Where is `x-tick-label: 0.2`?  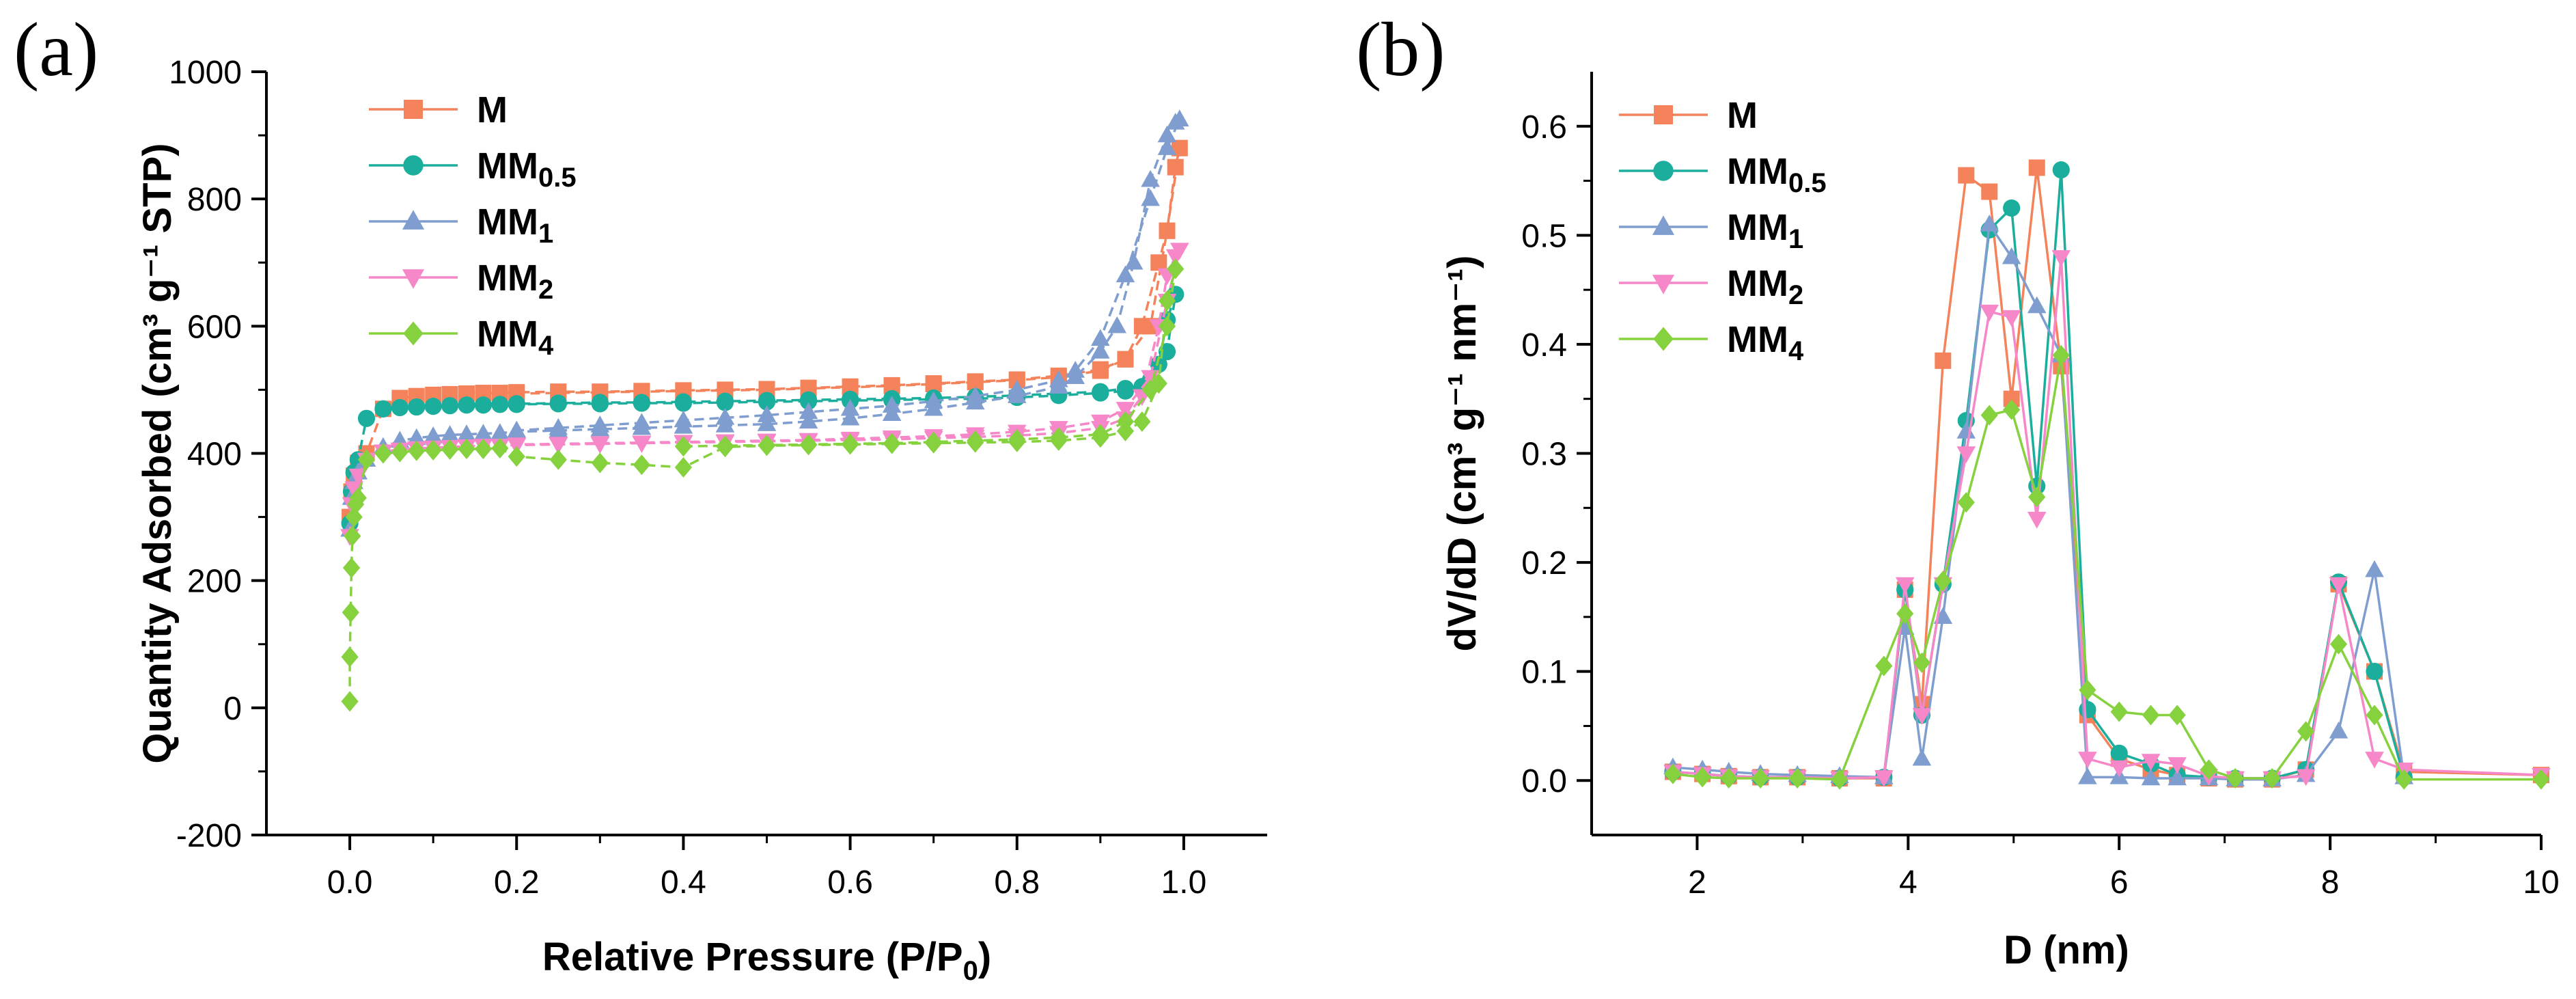
x-tick-label: 0.2 is located at coordinates (517, 883).